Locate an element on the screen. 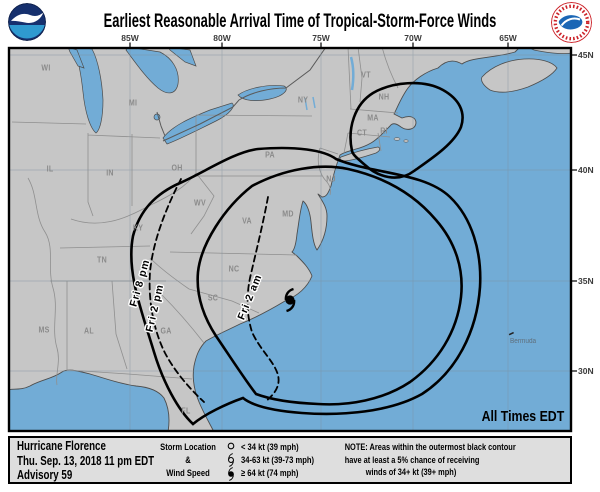 This screenshot has height=492, width=600. contour-fri-2pm-dashed is located at coordinates (176, 290).